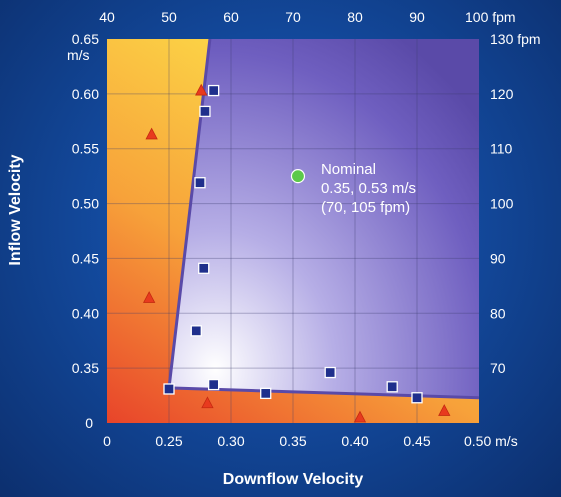 The width and height of the screenshot is (561, 497). Describe the element at coordinates (107, 441) in the screenshot. I see `x-tick-label: 0` at that location.